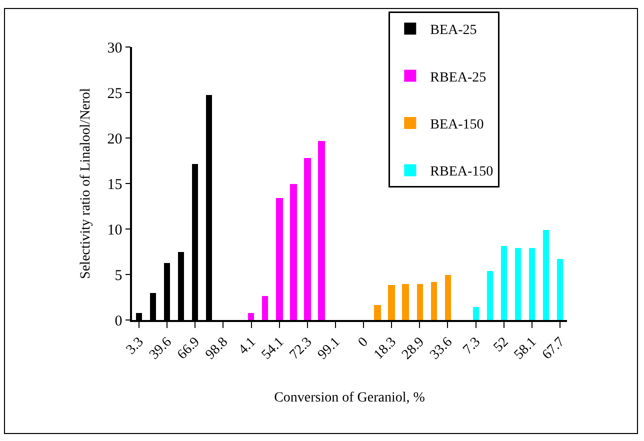 Image resolution: width=644 pixels, height=441 pixels. What do you see at coordinates (462, 172) in the screenshot?
I see `legend-label: RBEA-150` at bounding box center [462, 172].